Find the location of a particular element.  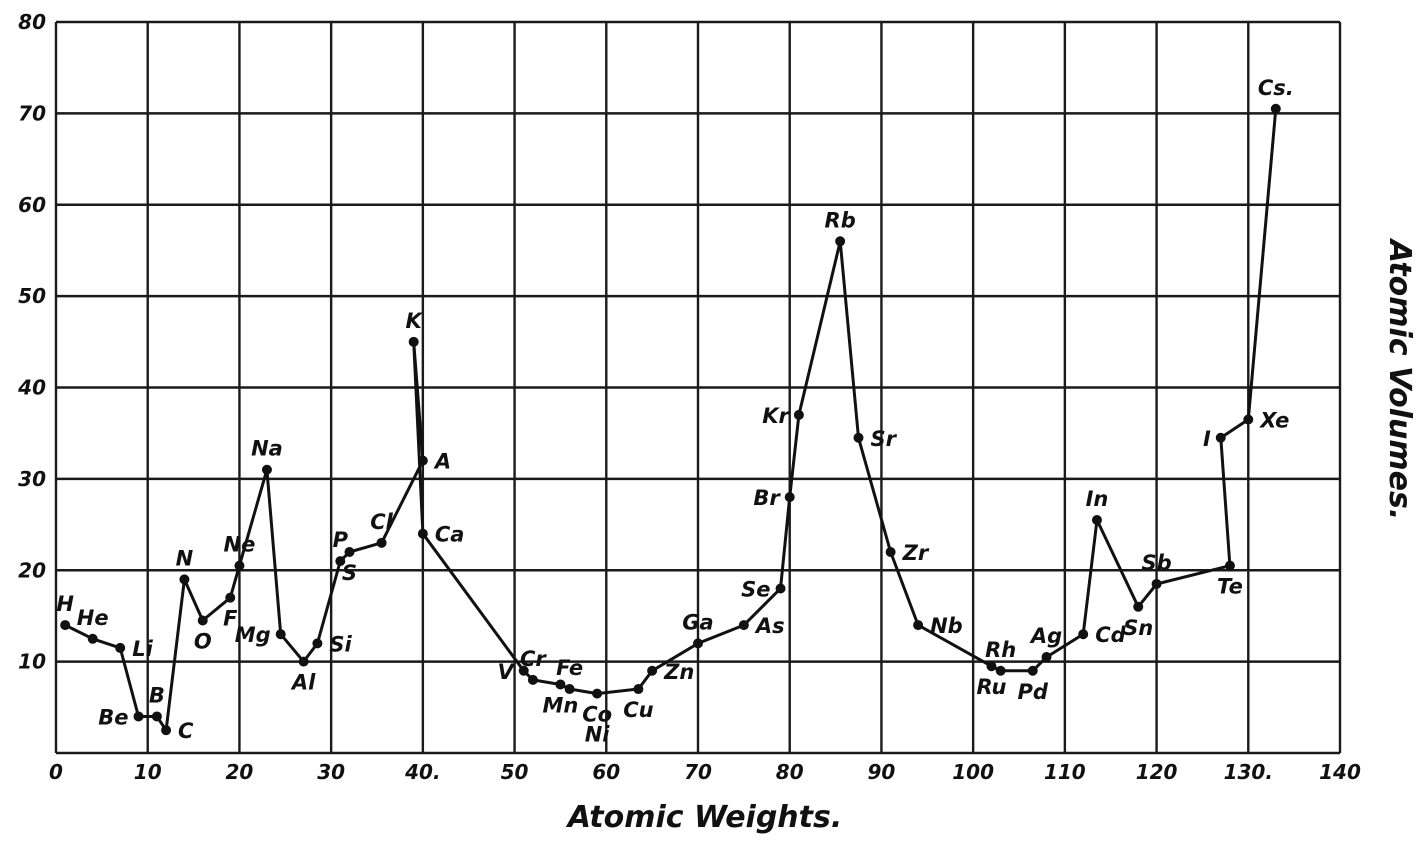

point-label: B is located at coordinates (157, 695).